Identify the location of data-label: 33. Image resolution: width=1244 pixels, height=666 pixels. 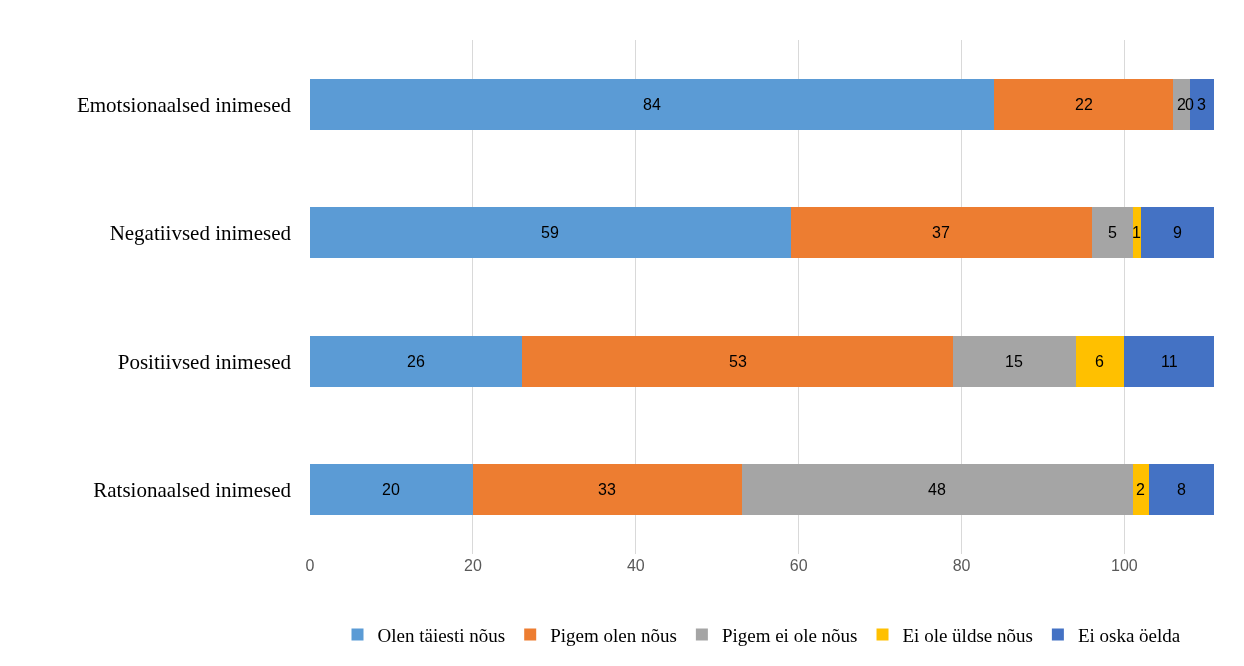
(607, 489).